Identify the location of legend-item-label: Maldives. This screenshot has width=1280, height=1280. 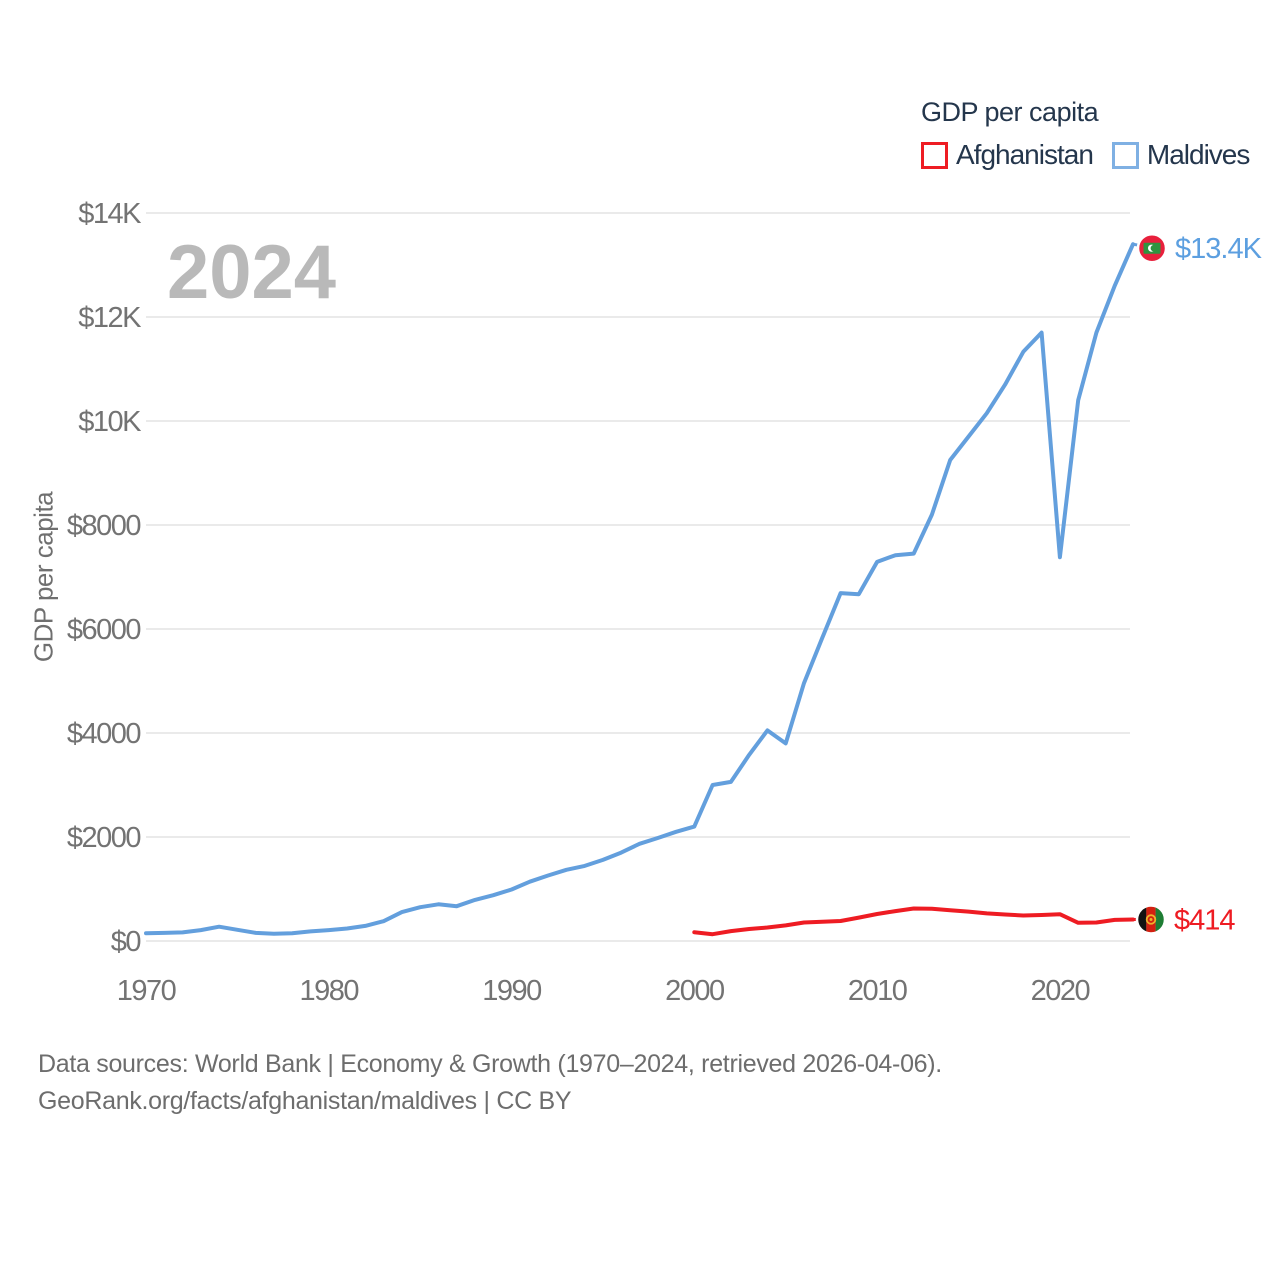
(1198, 154).